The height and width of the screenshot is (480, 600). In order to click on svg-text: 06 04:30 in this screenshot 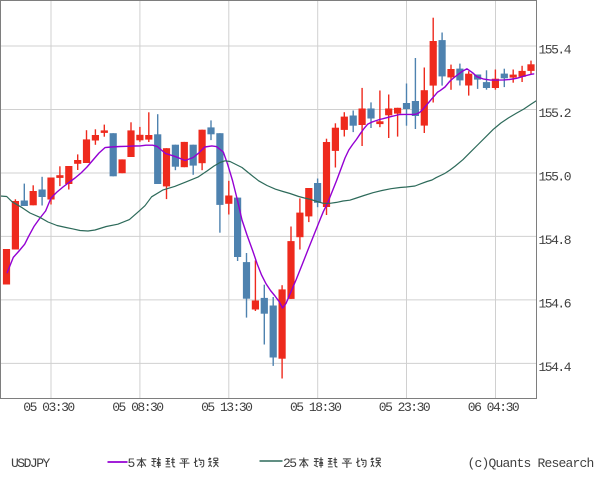, I will do `click(493, 407)`.